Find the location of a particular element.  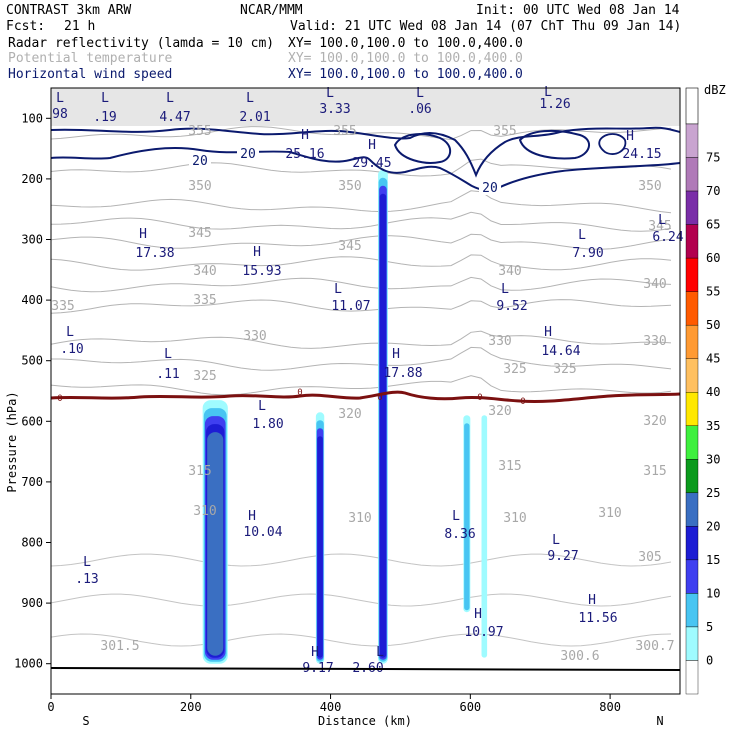

extremum-value: 15.93 is located at coordinates (261, 271).